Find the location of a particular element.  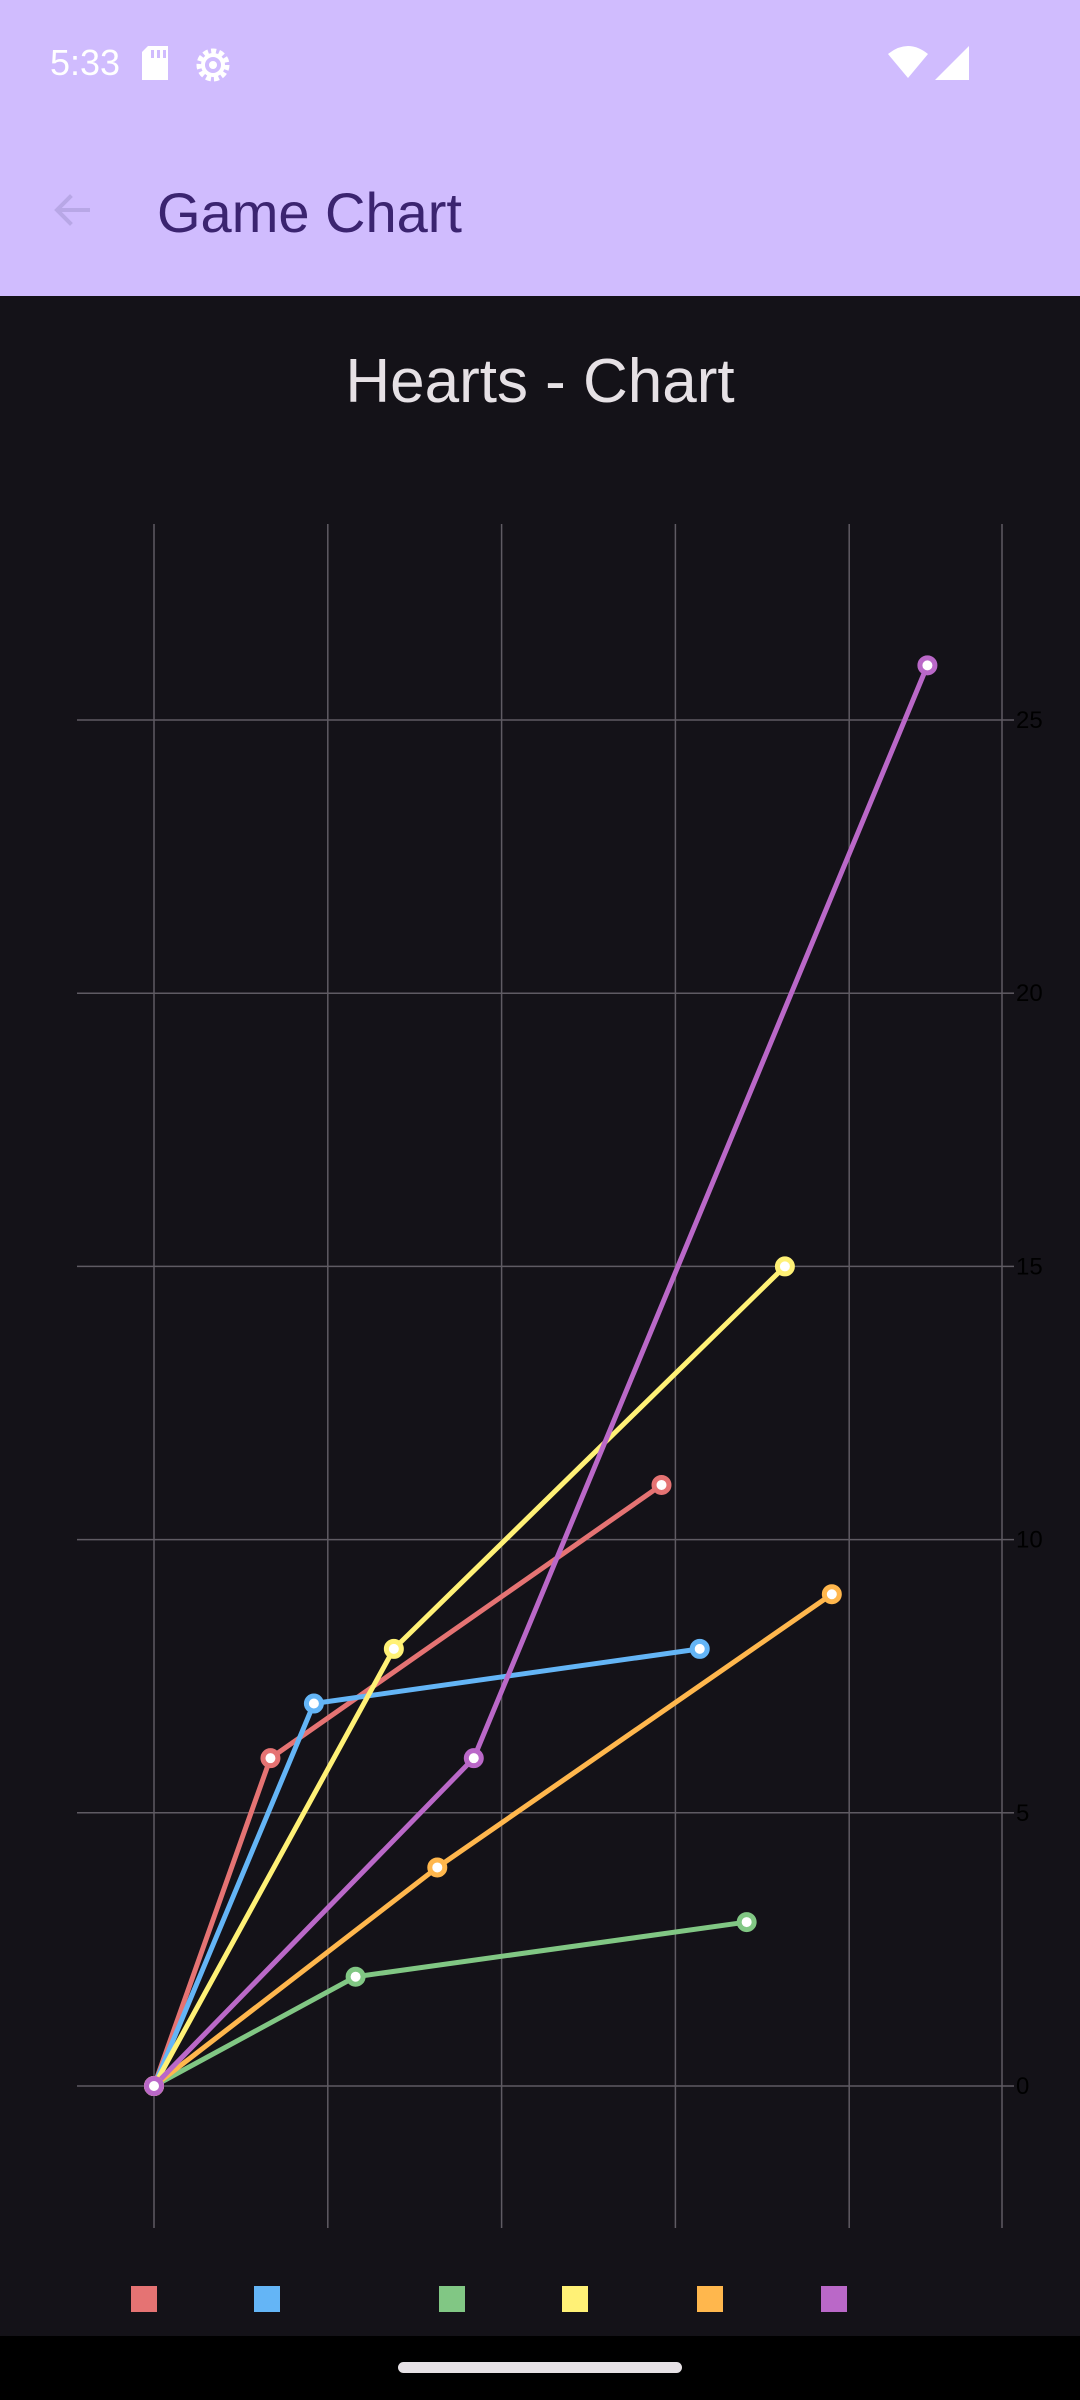

y-tick-label: 15 is located at coordinates (1029, 1266).